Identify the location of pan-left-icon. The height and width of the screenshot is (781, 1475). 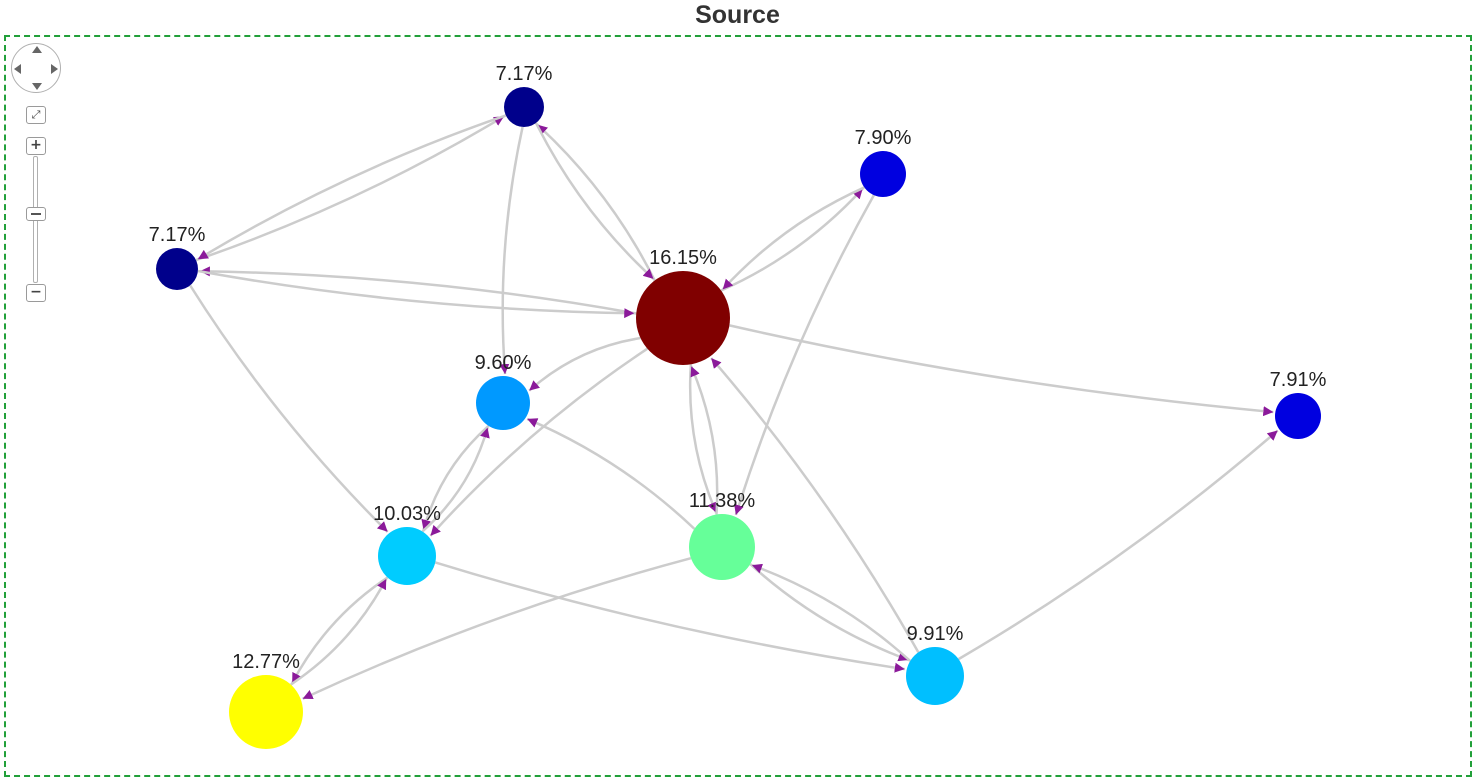
(17, 69).